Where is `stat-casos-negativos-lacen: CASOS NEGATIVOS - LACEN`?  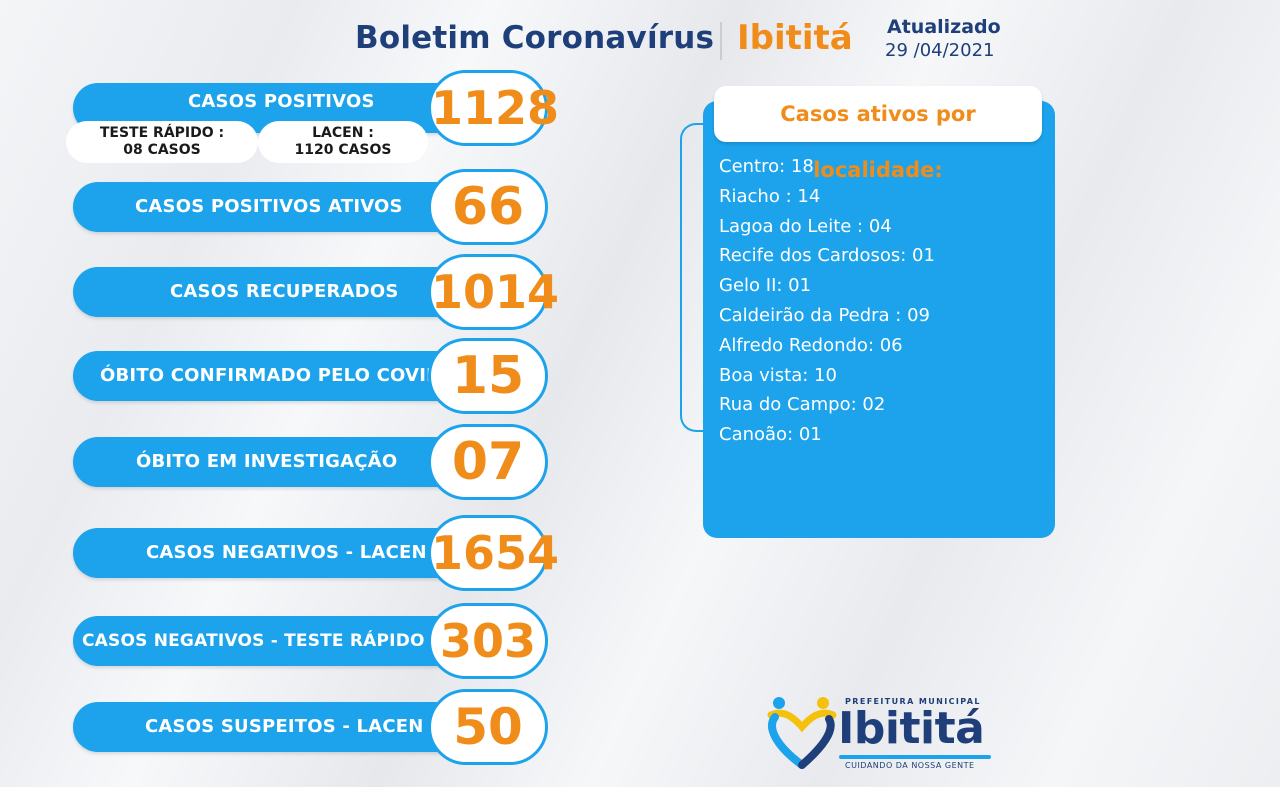
stat-casos-negativos-lacen: CASOS NEGATIVOS - LACEN is located at coordinates (273, 553).